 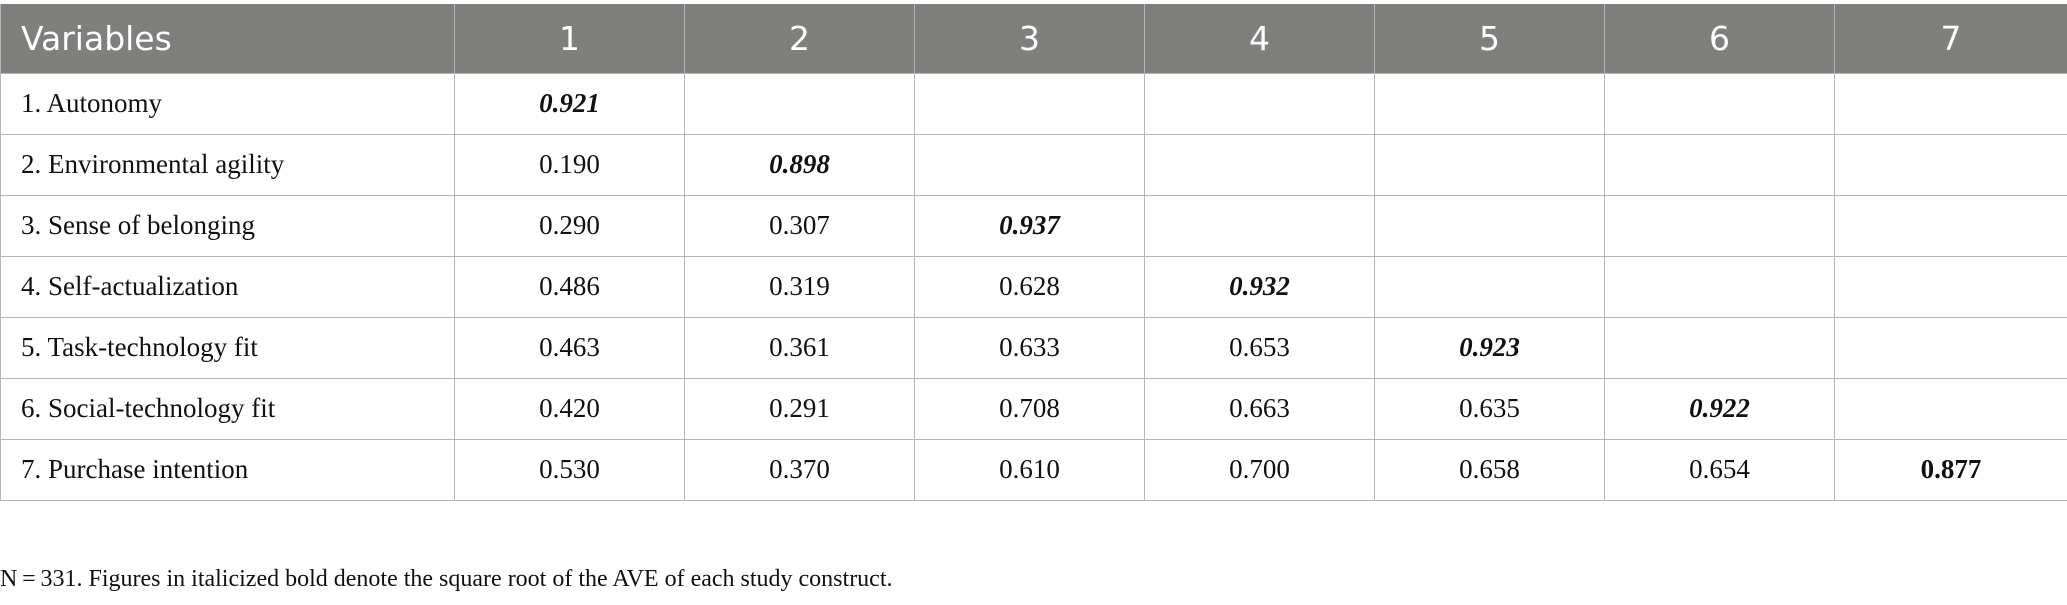 What do you see at coordinates (1489, 39) in the screenshot?
I see `header-col-5: 5` at bounding box center [1489, 39].